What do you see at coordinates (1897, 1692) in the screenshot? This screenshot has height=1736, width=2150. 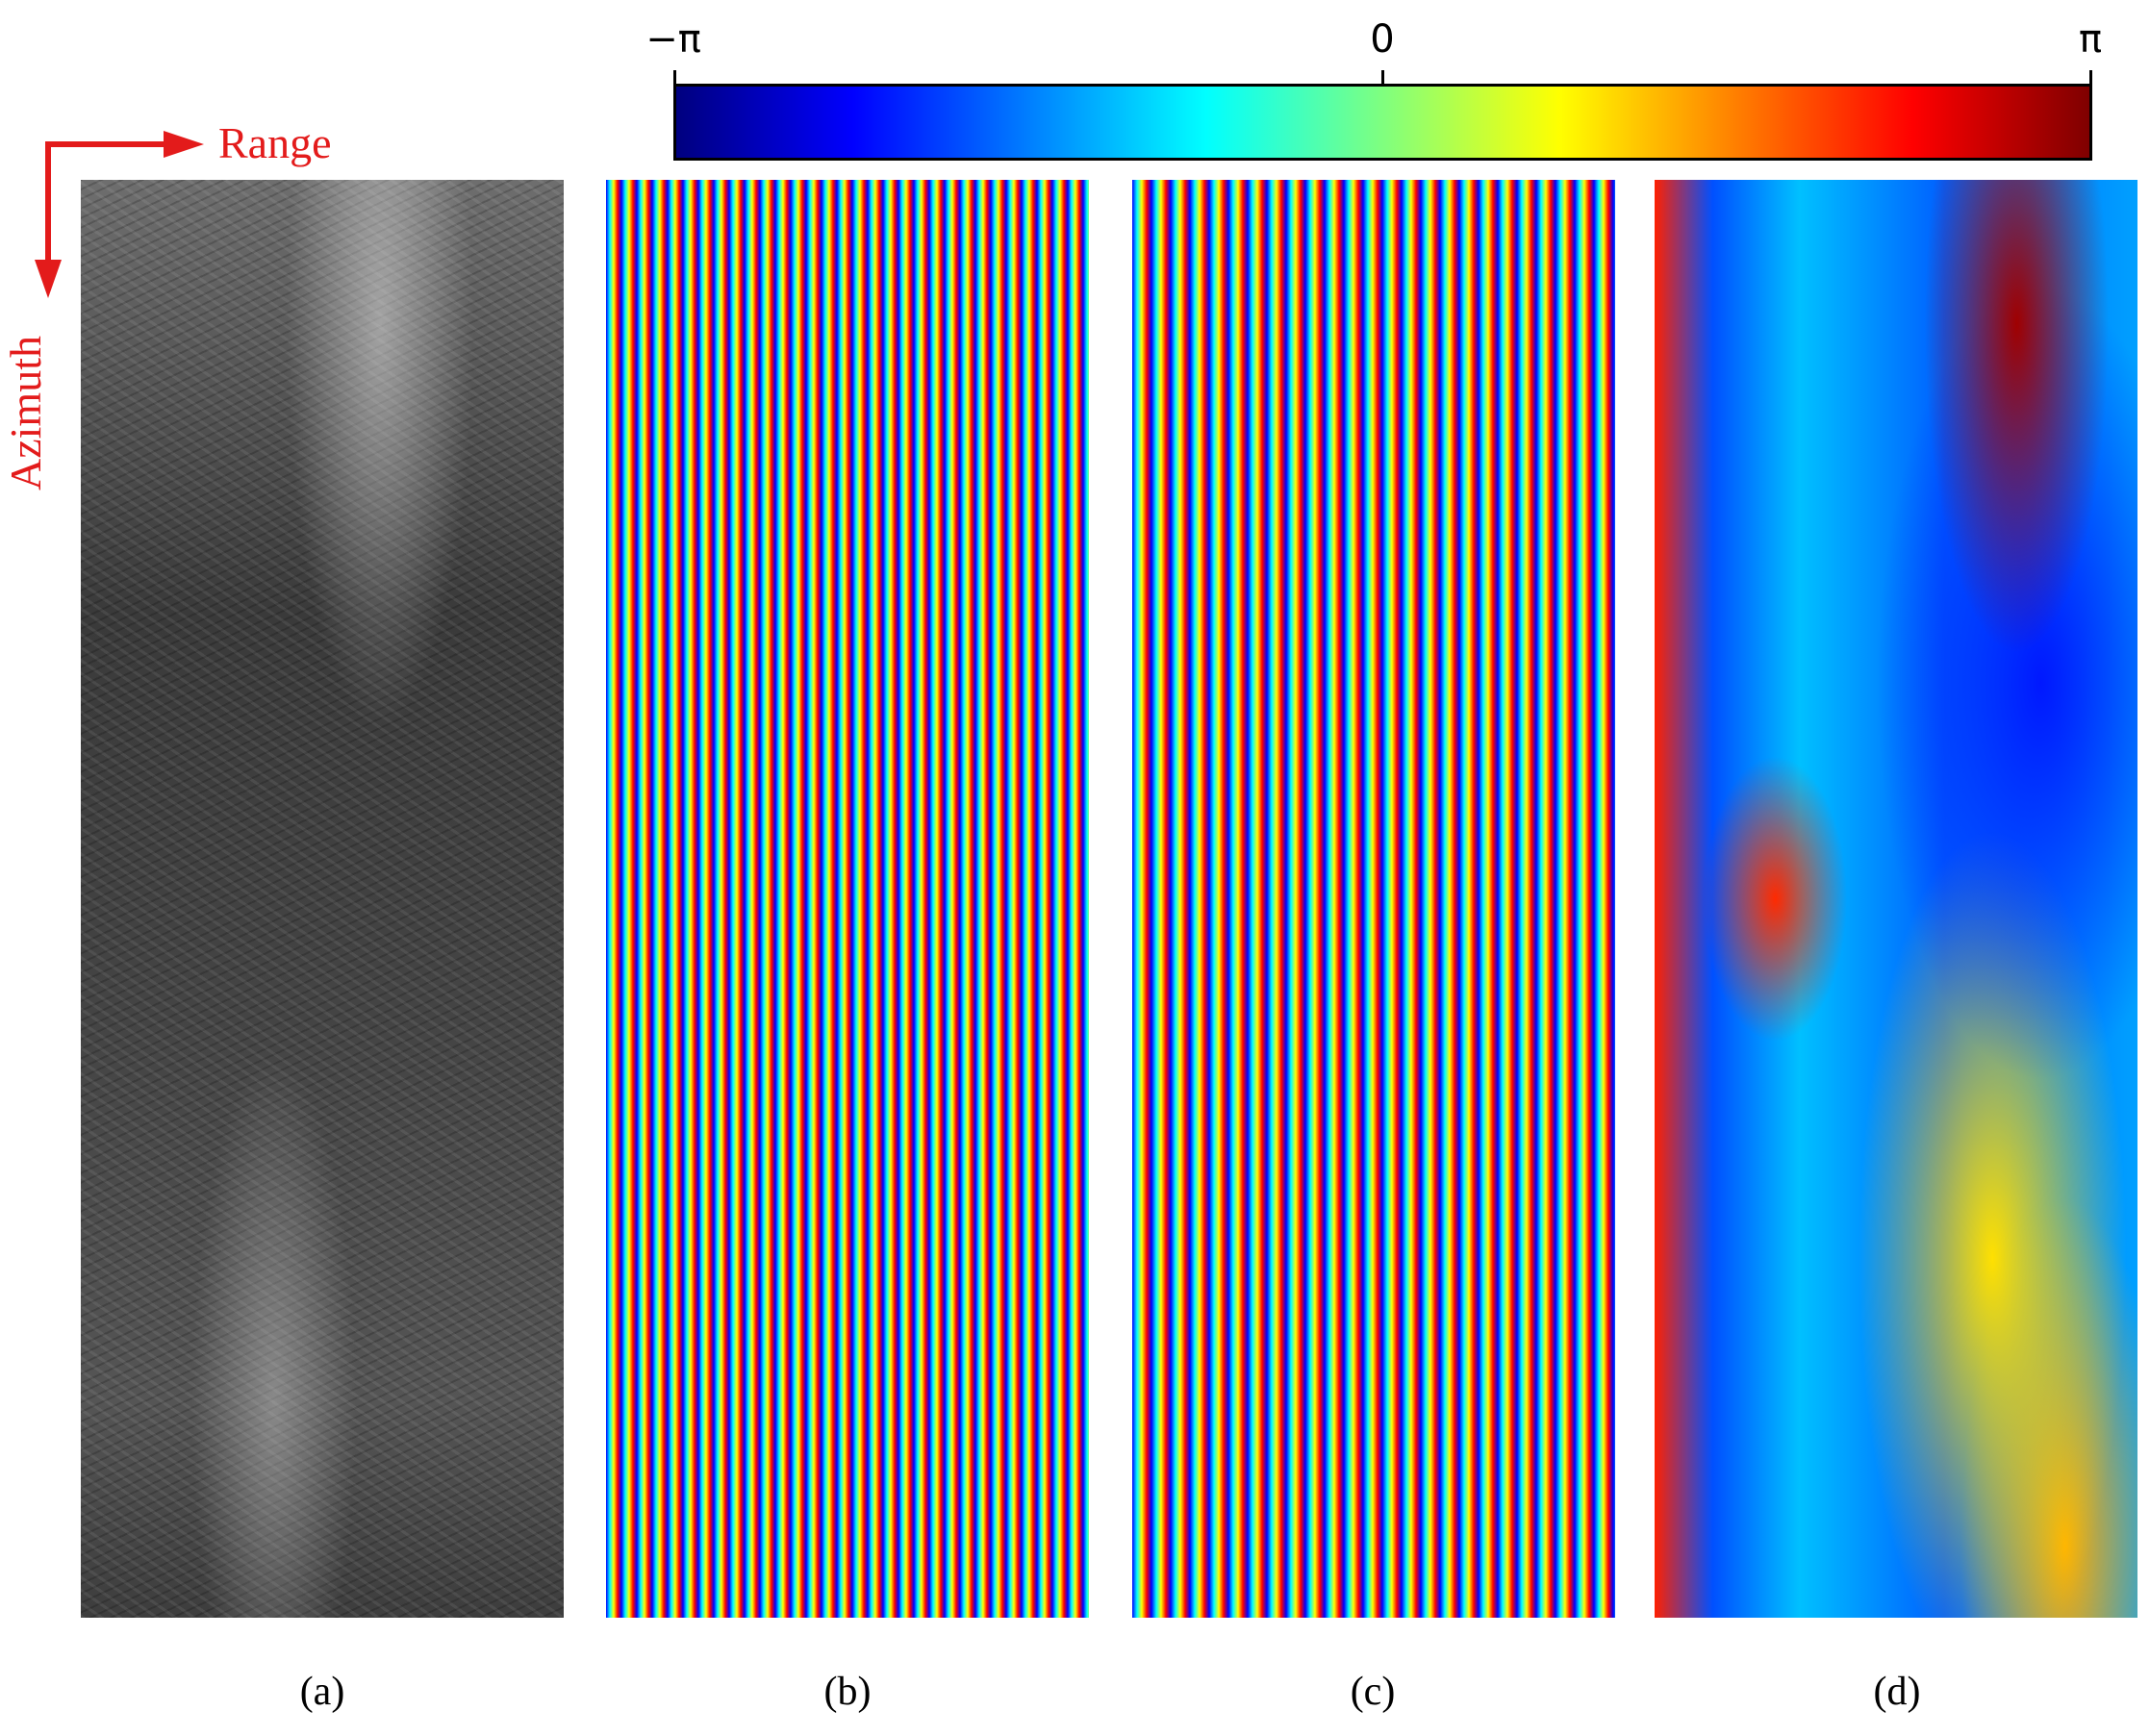 I see `caption-d: (d)` at bounding box center [1897, 1692].